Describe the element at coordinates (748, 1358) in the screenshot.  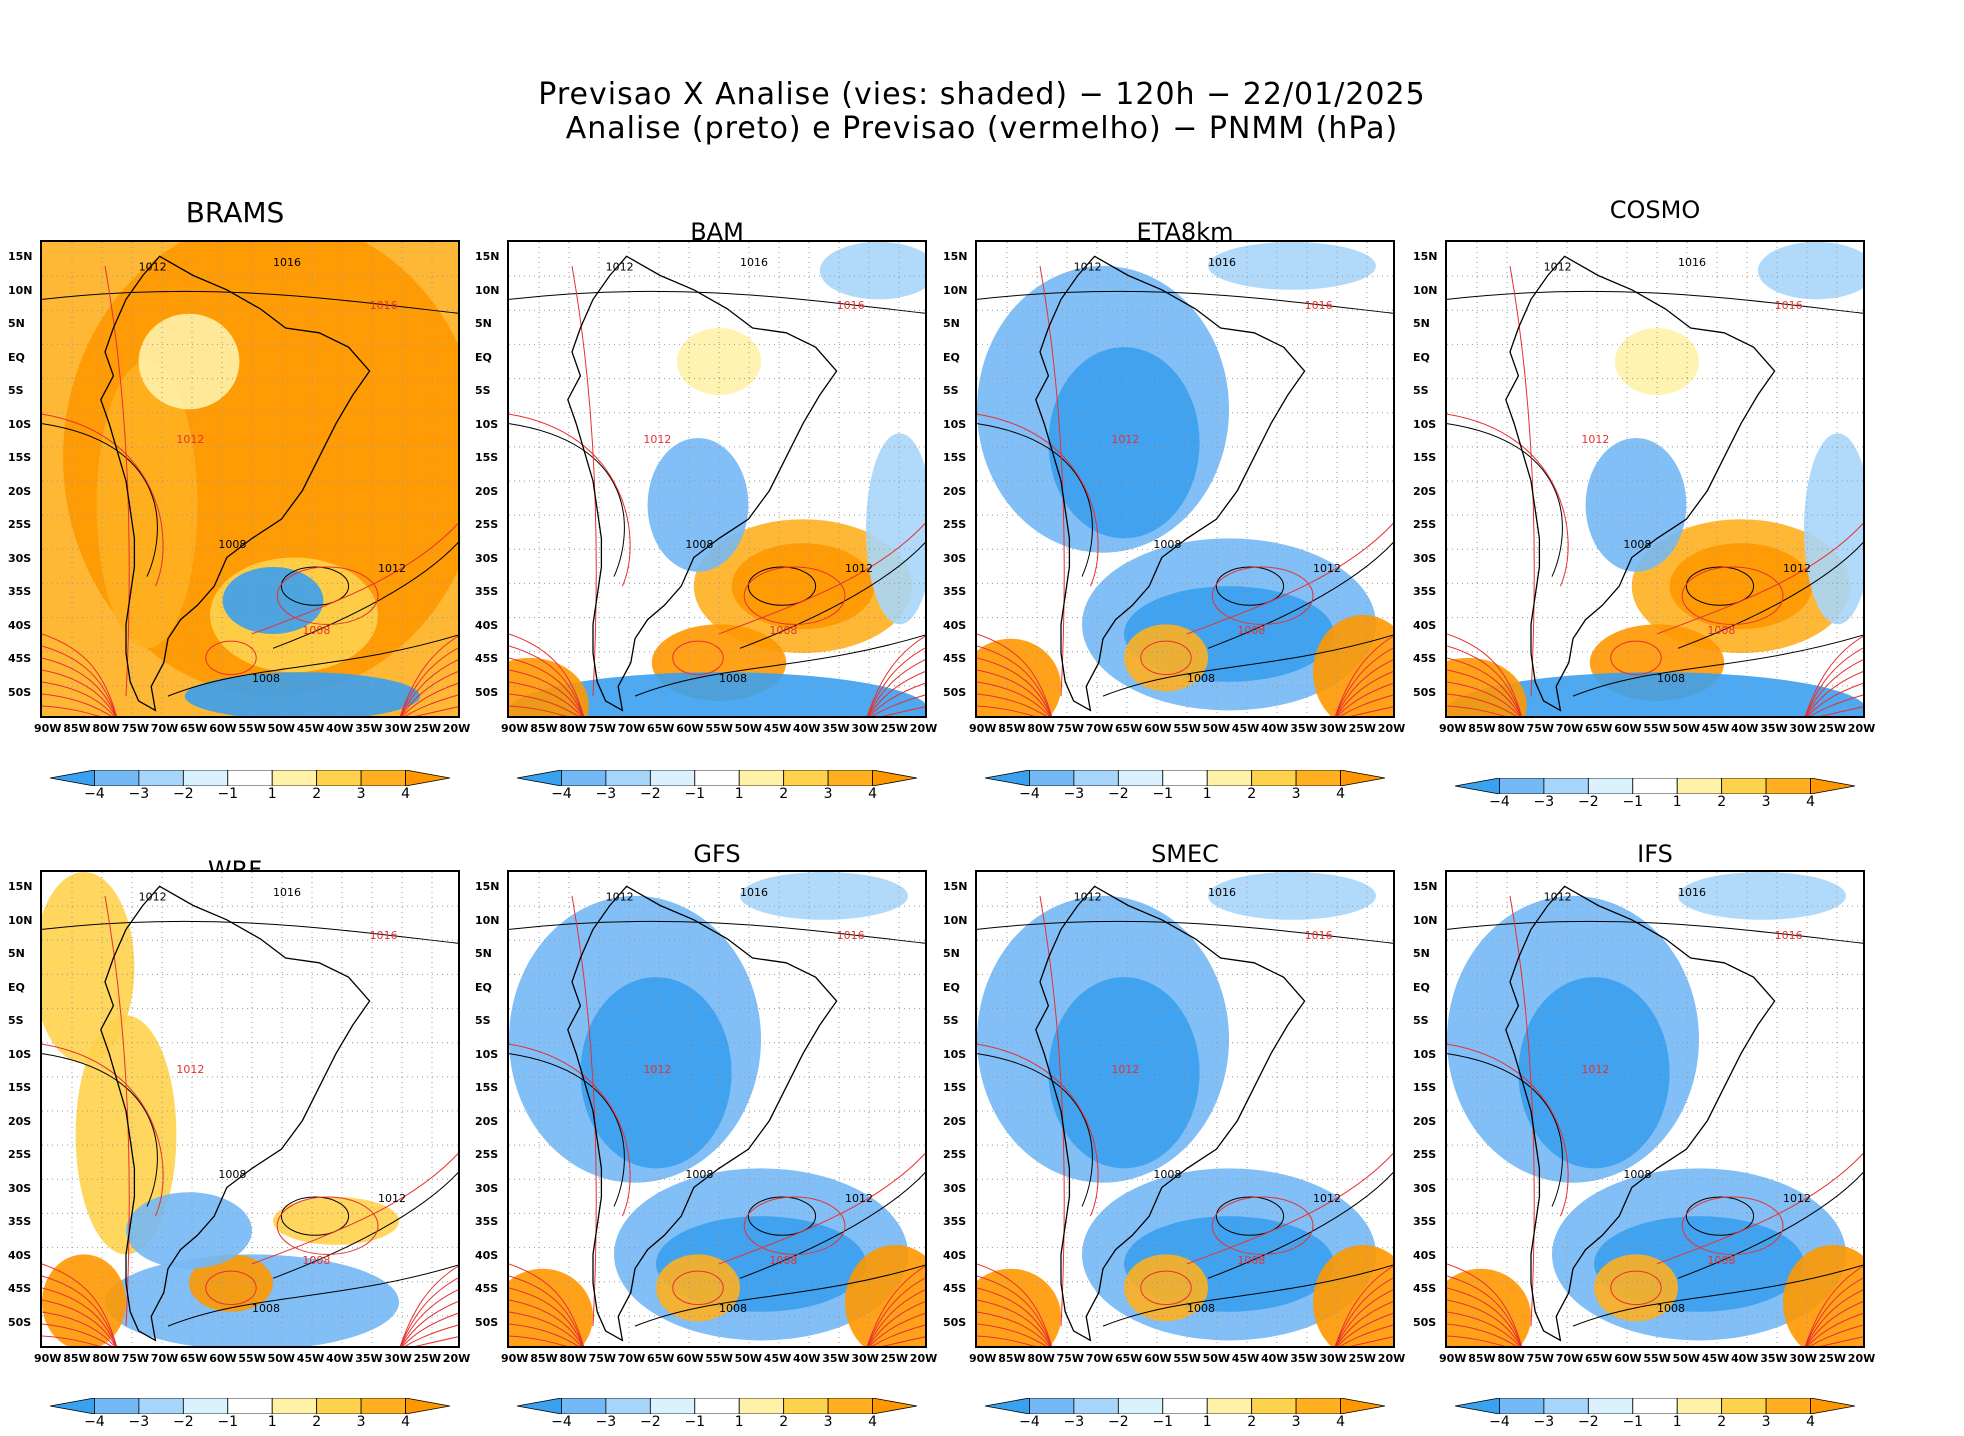
I see `lon-label: 50W` at that location.